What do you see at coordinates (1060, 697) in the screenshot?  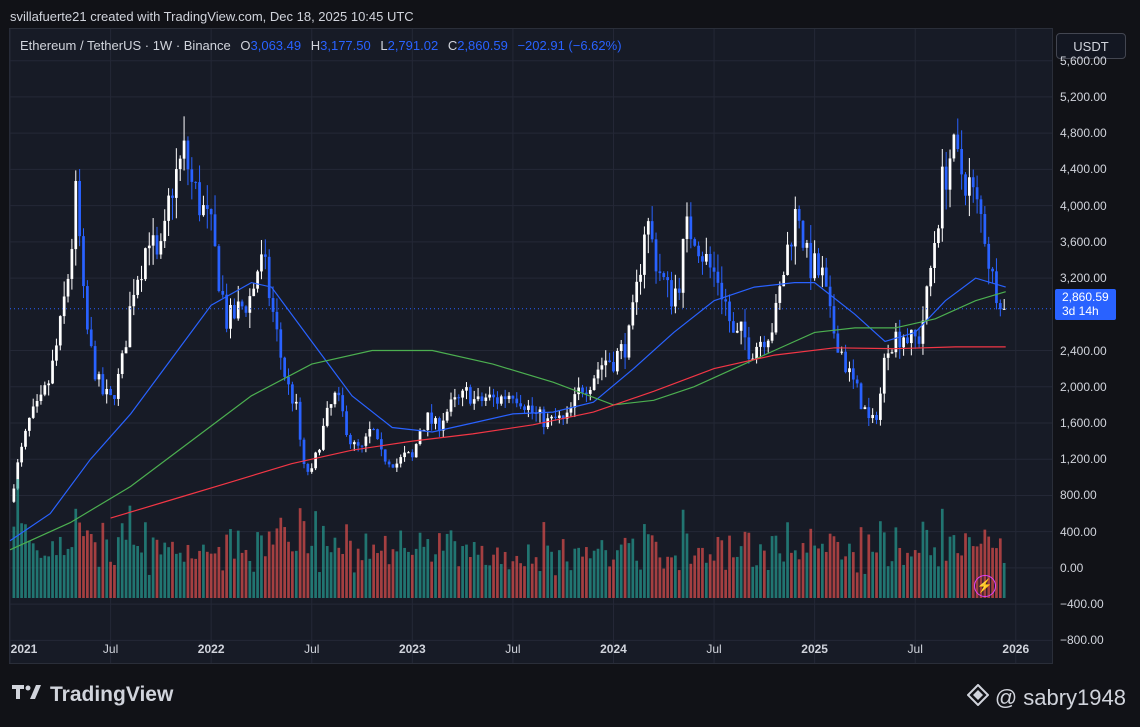 I see `handle-text: @ sabry1948` at bounding box center [1060, 697].